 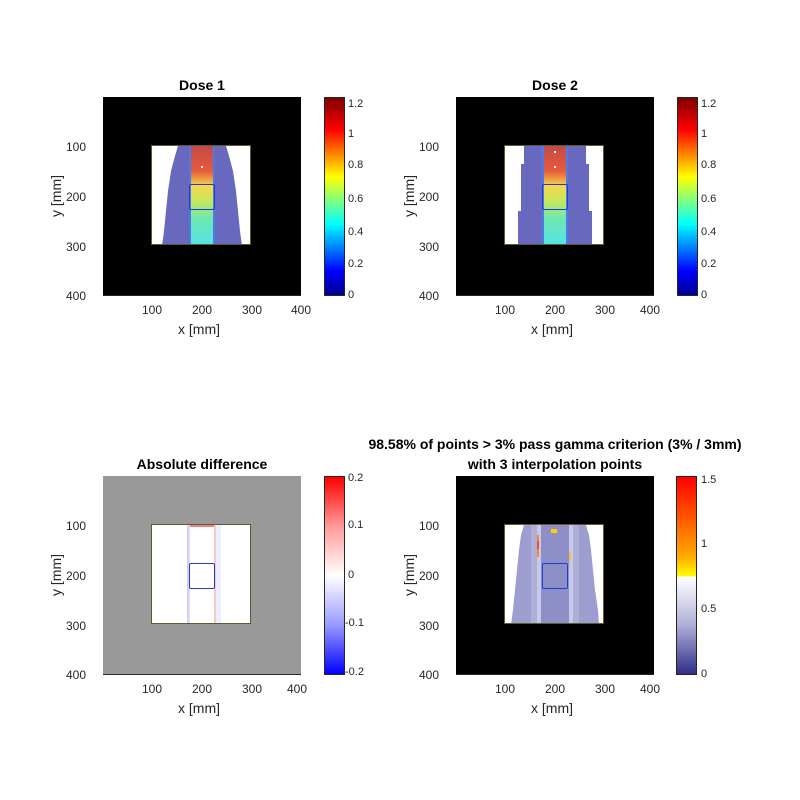 What do you see at coordinates (709, 609) in the screenshot?
I see `cbar-tick: 0.5` at bounding box center [709, 609].